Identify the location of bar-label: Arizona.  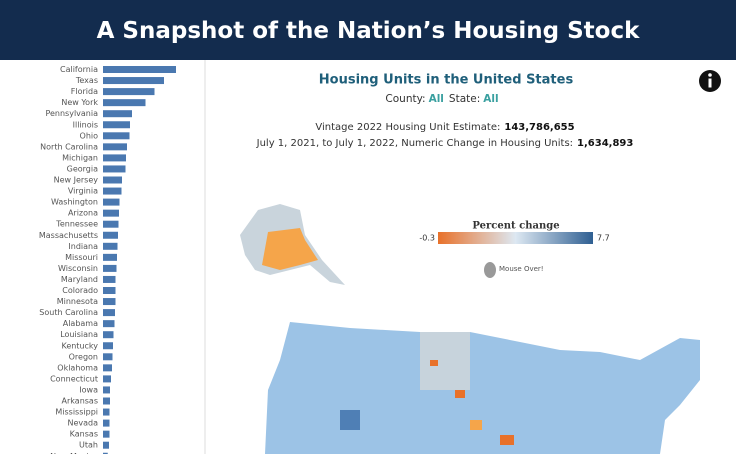
(83, 213).